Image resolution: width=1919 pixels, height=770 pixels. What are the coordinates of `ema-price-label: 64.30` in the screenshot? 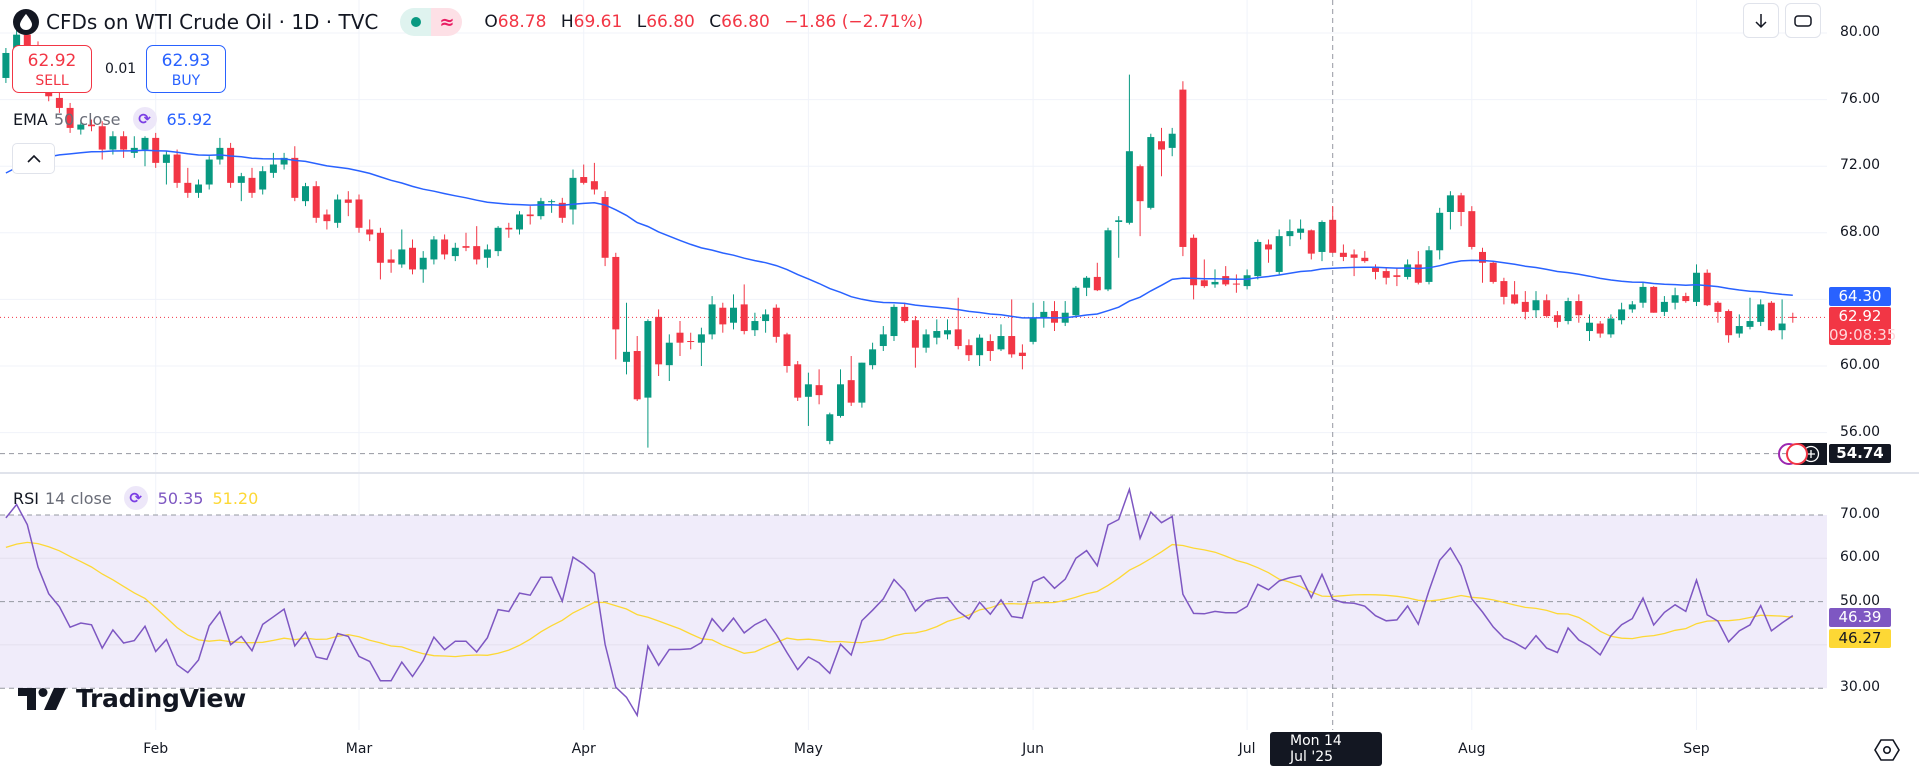 It's located at (1860, 296).